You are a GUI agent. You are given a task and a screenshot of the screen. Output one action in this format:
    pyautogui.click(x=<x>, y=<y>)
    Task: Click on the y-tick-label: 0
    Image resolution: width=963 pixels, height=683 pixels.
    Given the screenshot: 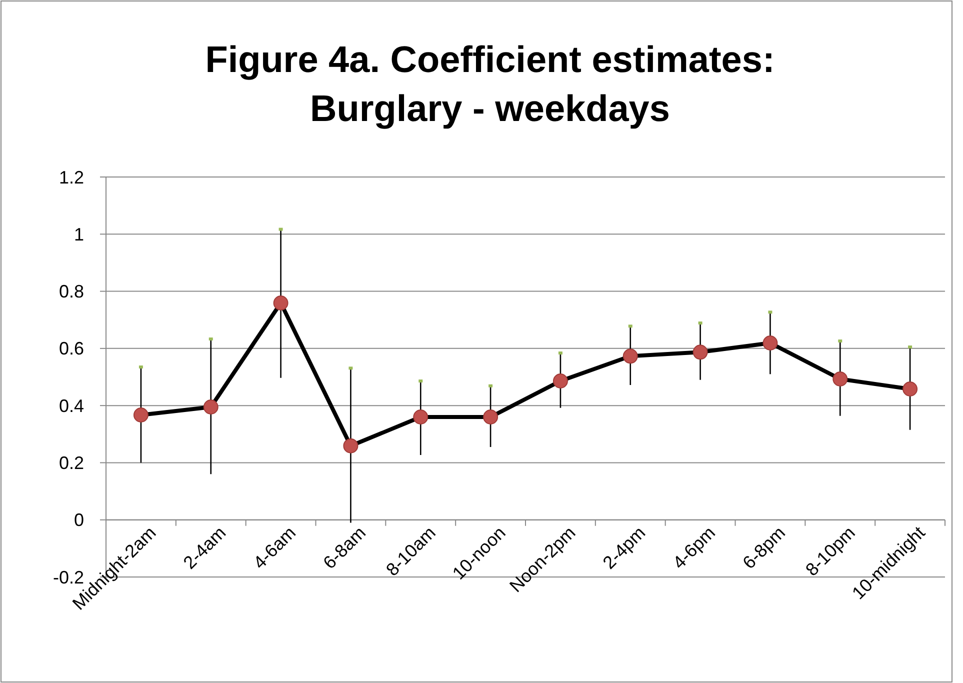 What is the action you would take?
    pyautogui.click(x=79, y=520)
    